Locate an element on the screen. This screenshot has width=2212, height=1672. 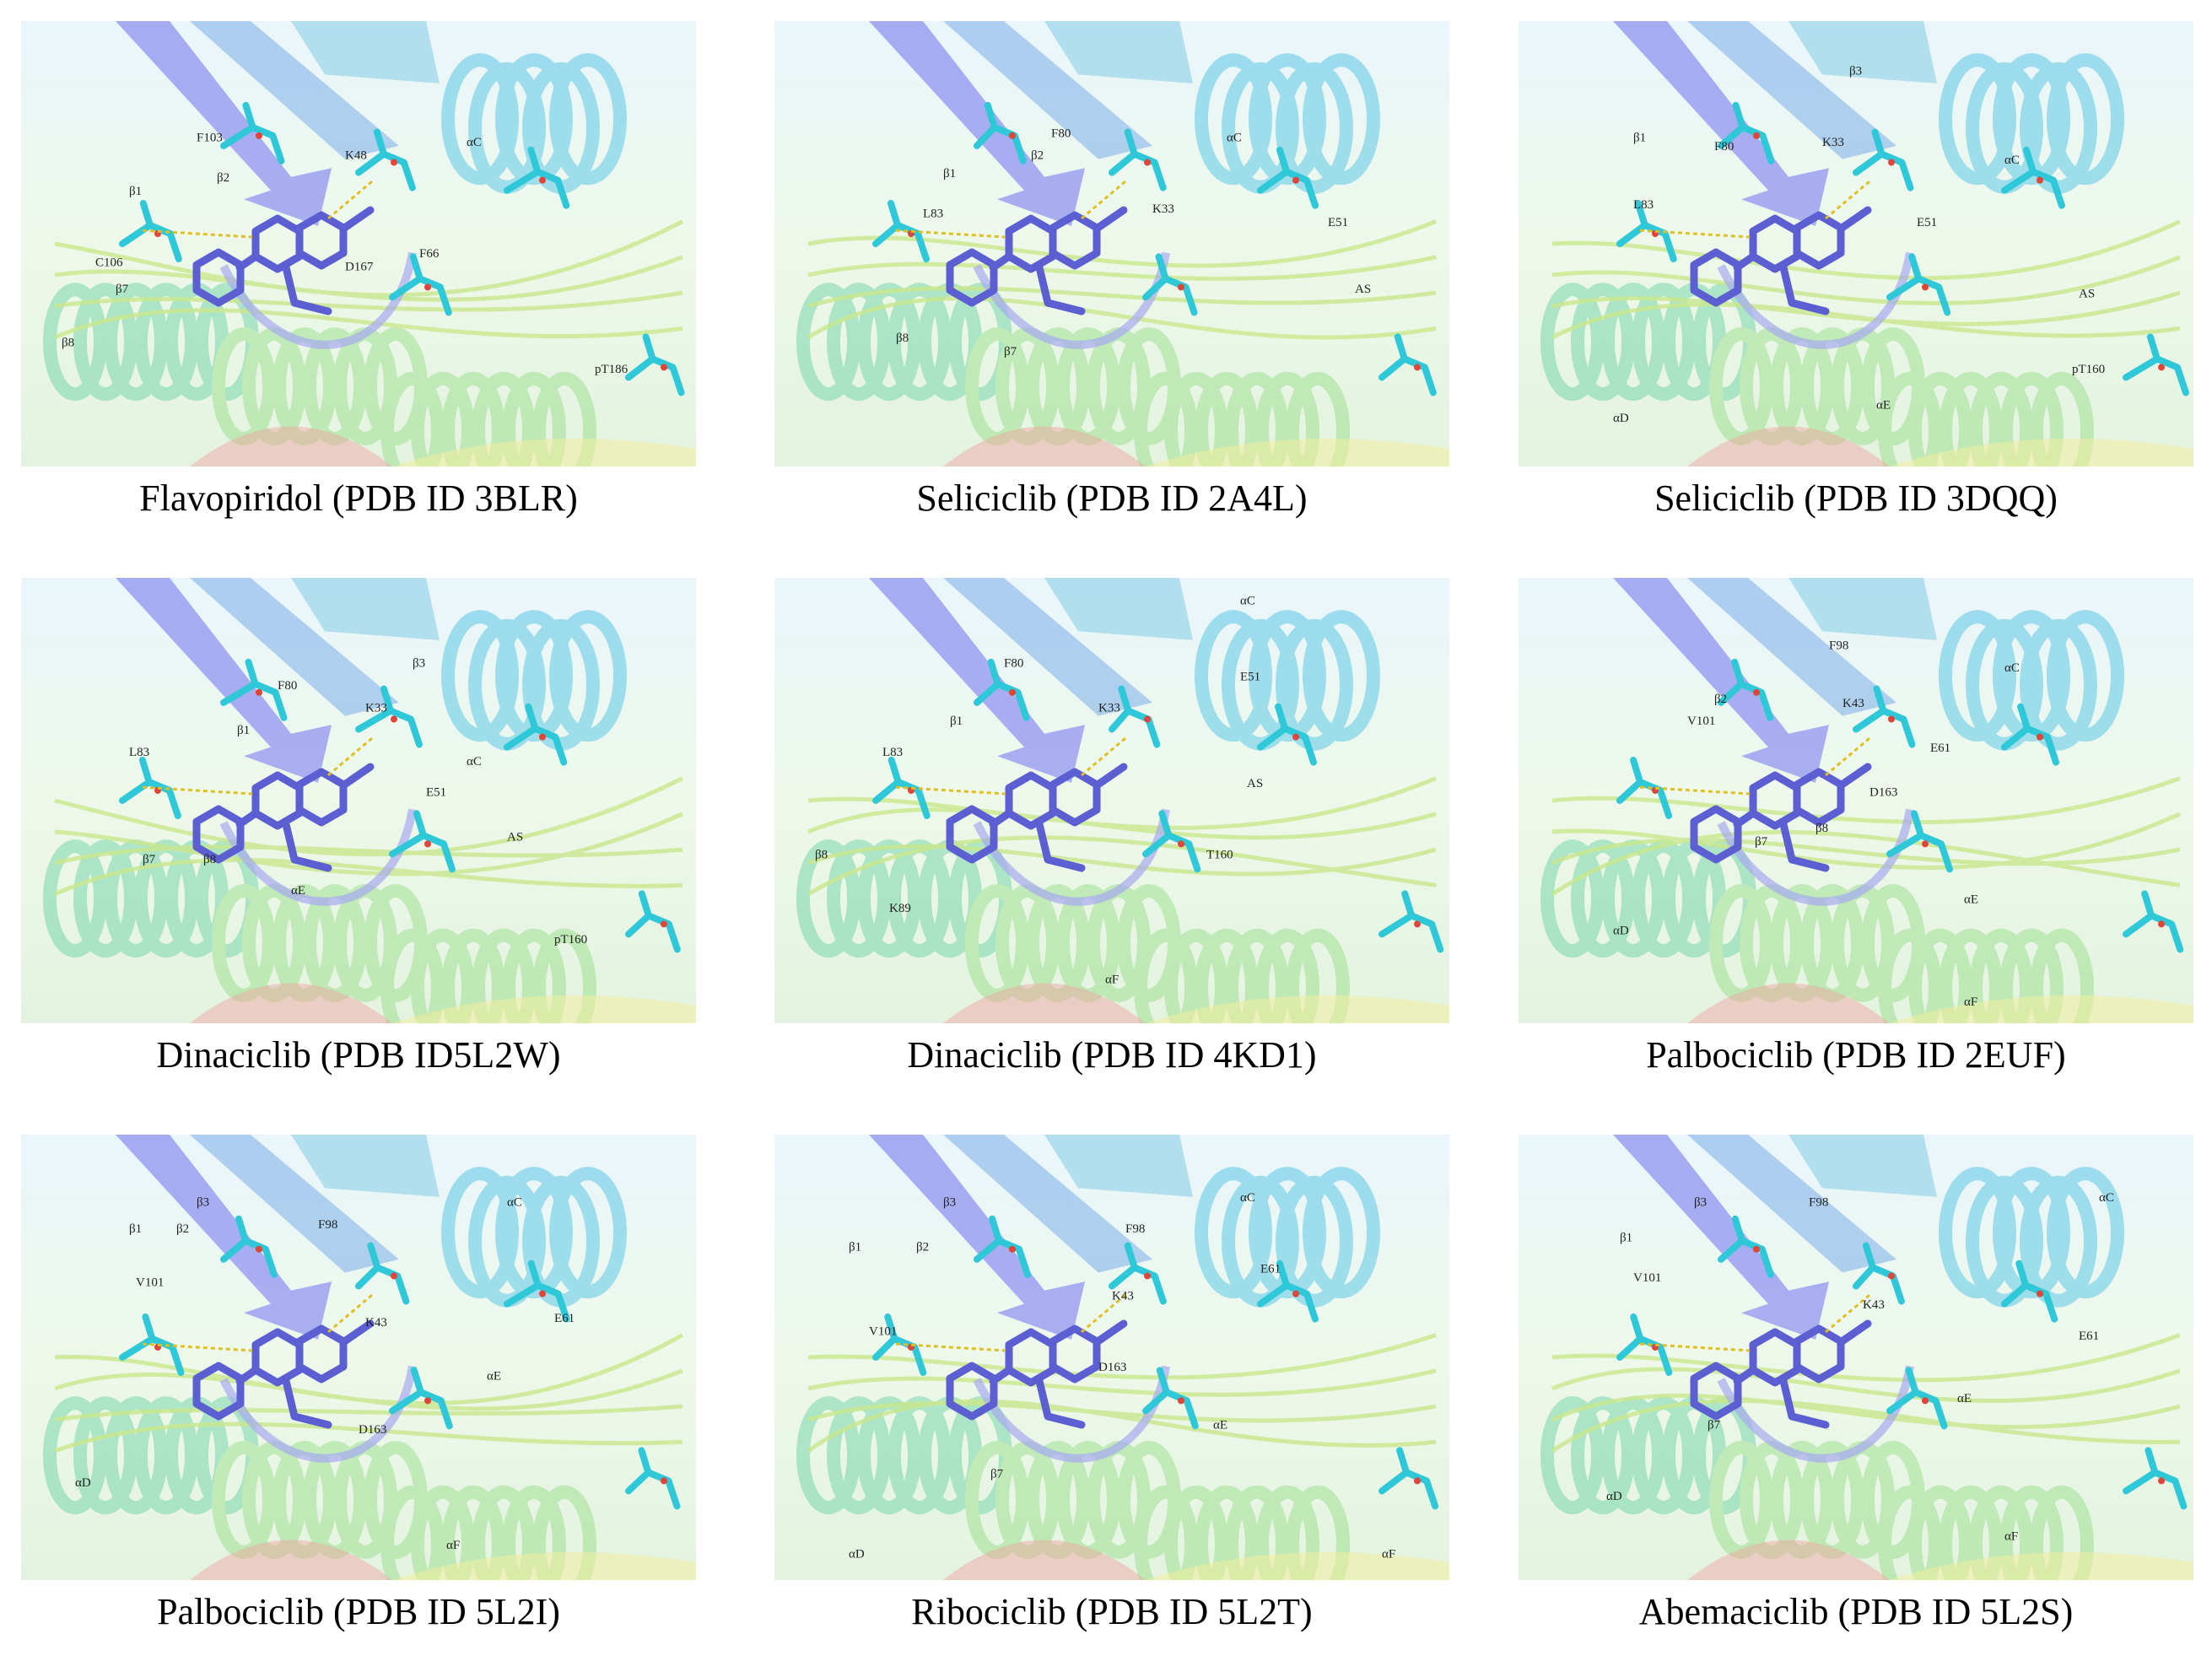
residue-label: K48 is located at coordinates (356, 156).